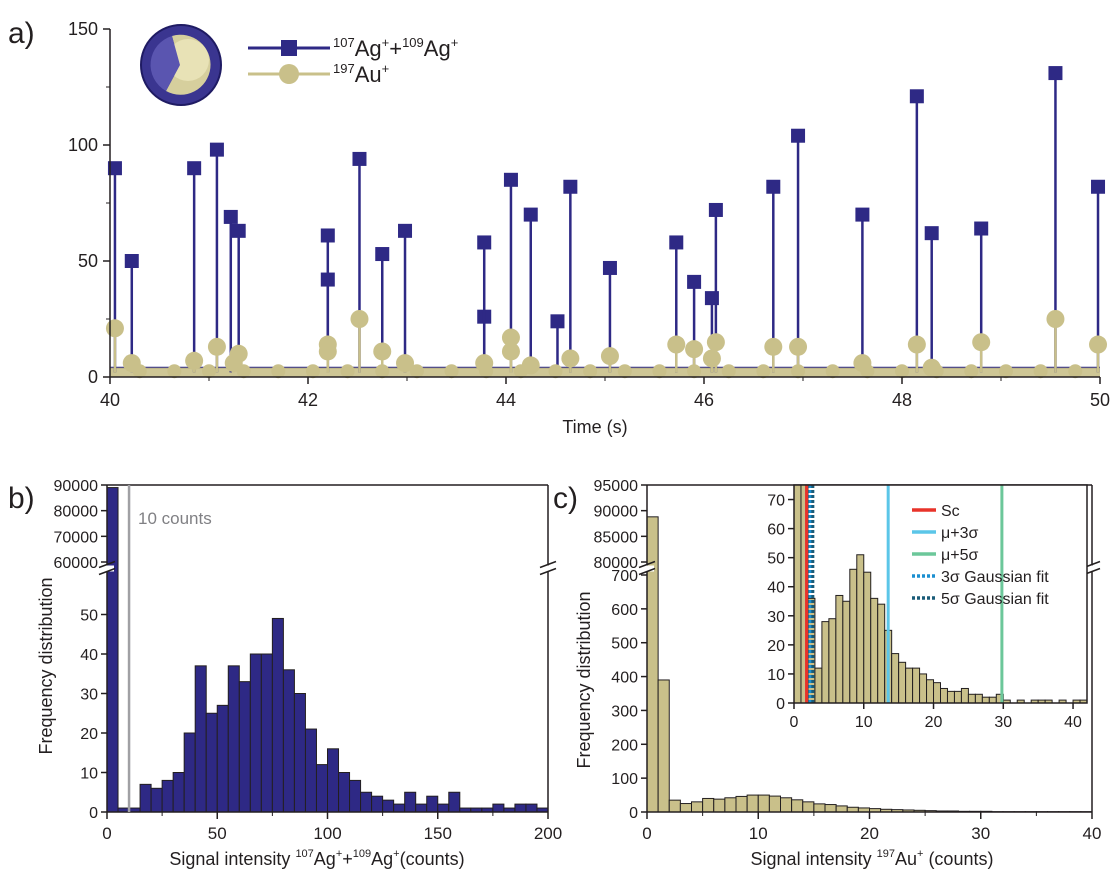  Describe the element at coordinates (46, 665) in the screenshot. I see `chart-b-ylabel: Frequency distribution` at that location.